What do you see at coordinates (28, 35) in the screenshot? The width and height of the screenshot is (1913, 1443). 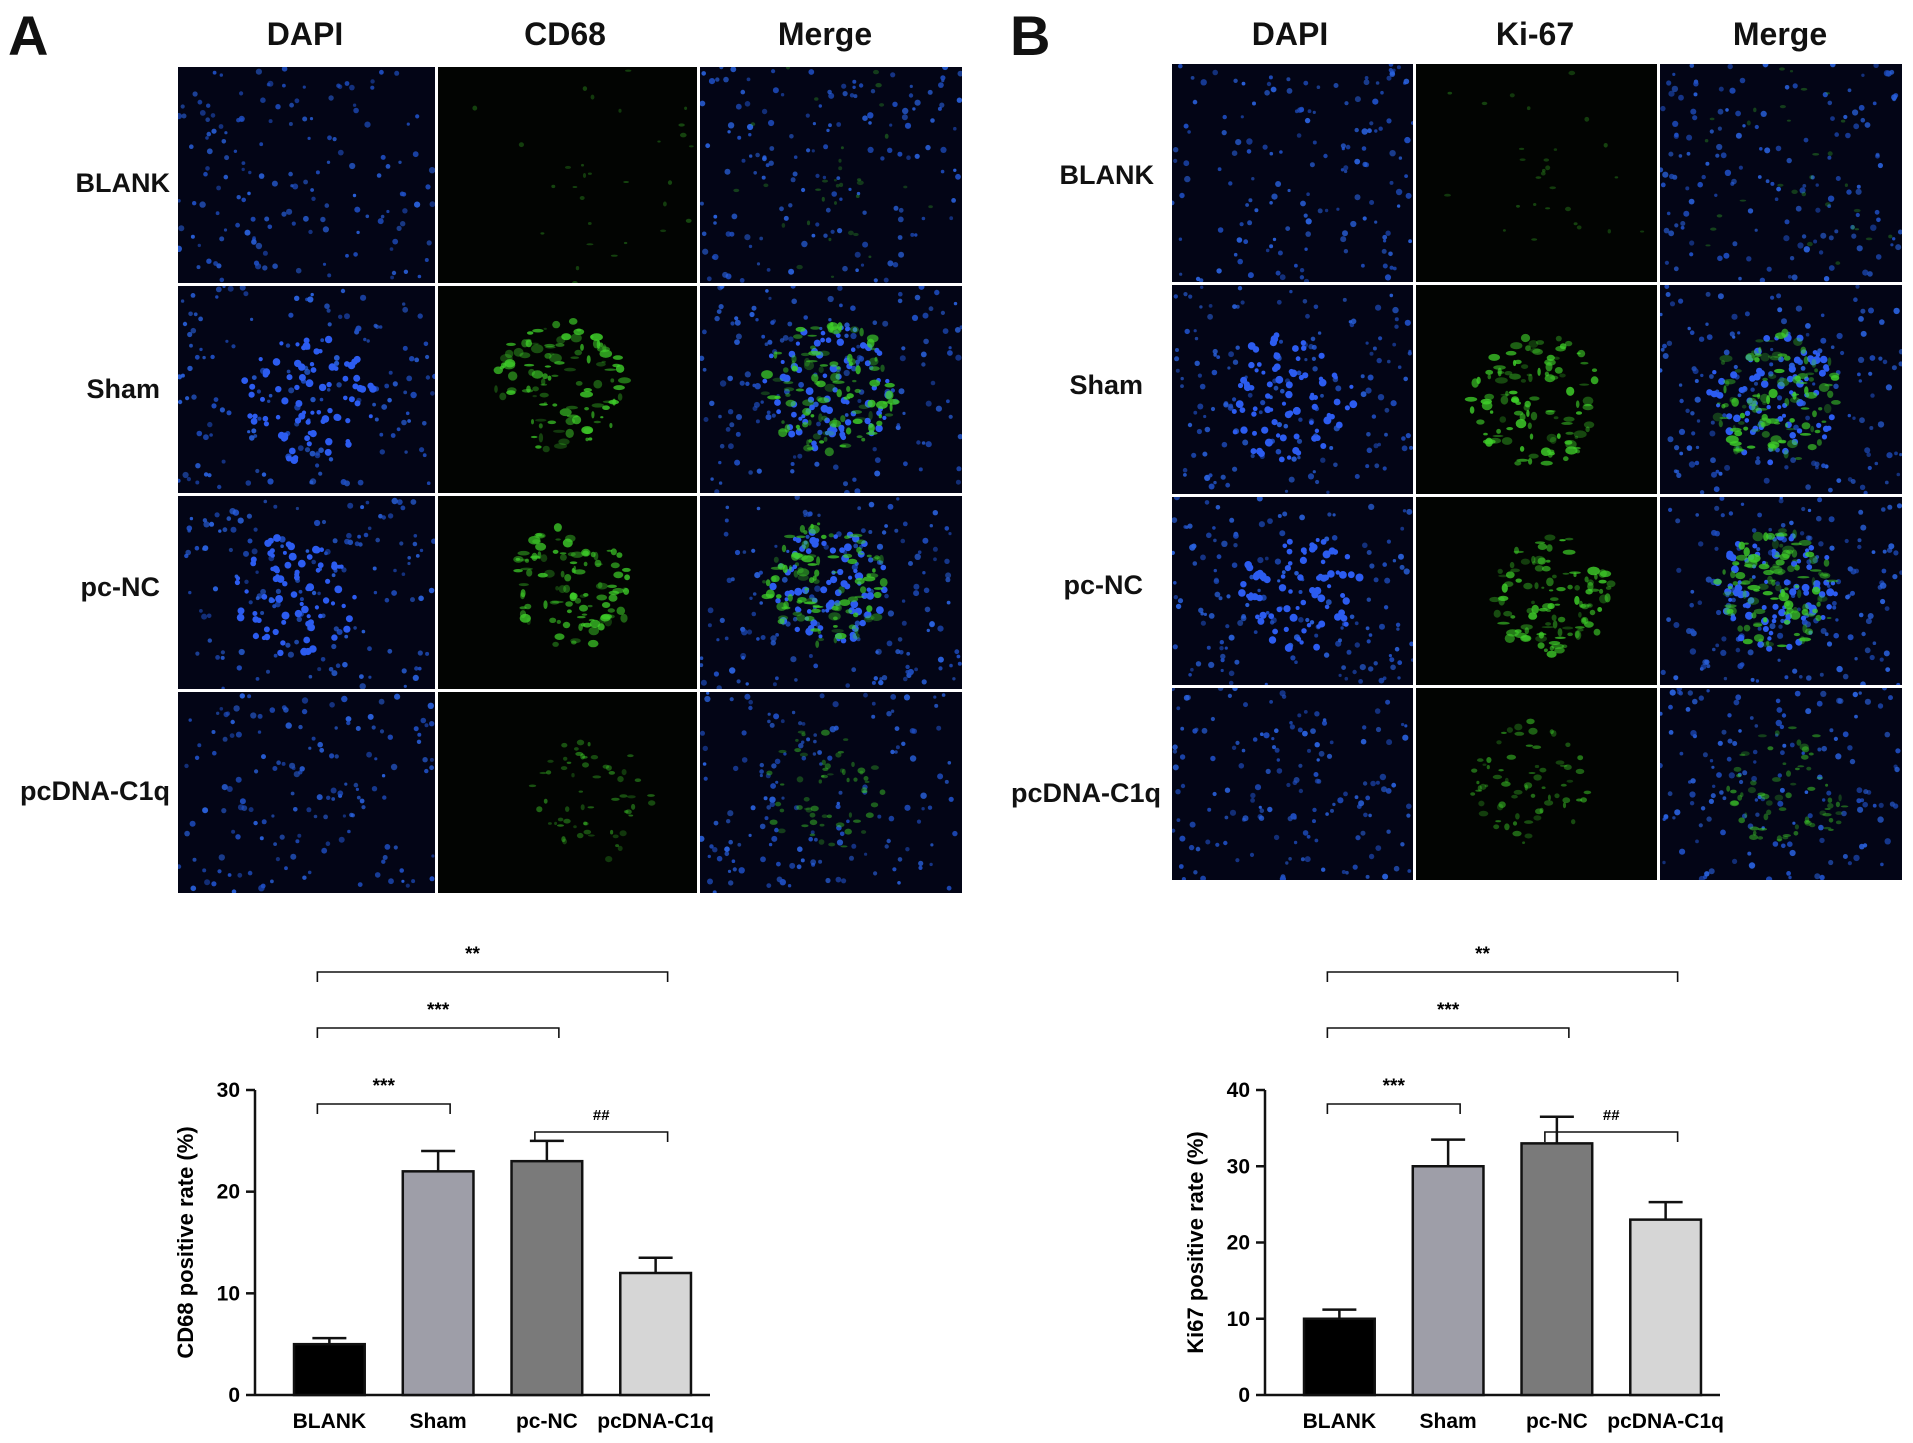 I see `panel-a-letter: A` at bounding box center [28, 35].